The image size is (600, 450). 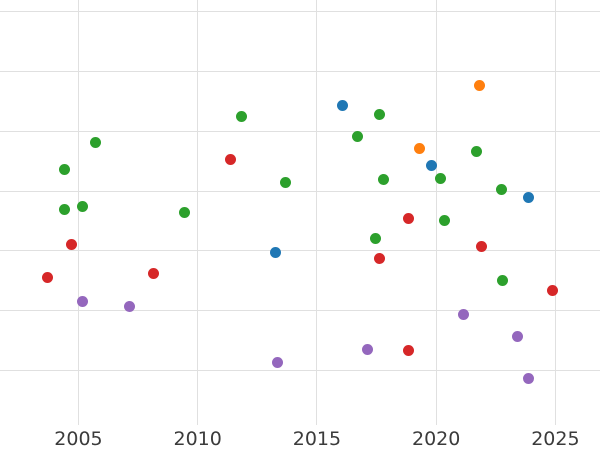 I want to click on x-tick-label-2025: 2025, so click(x=555, y=439).